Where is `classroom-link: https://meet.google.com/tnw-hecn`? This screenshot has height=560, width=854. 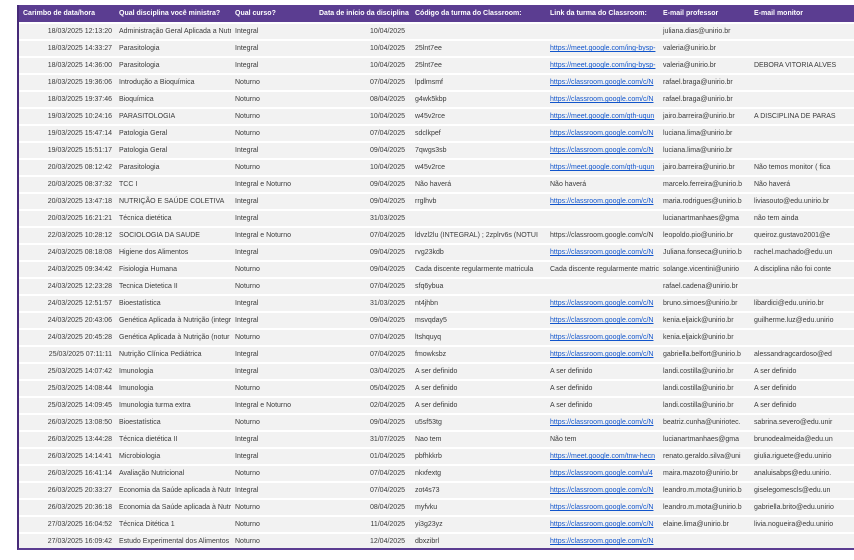
classroom-link: https://meet.google.com/tnw-hecn is located at coordinates (603, 456).